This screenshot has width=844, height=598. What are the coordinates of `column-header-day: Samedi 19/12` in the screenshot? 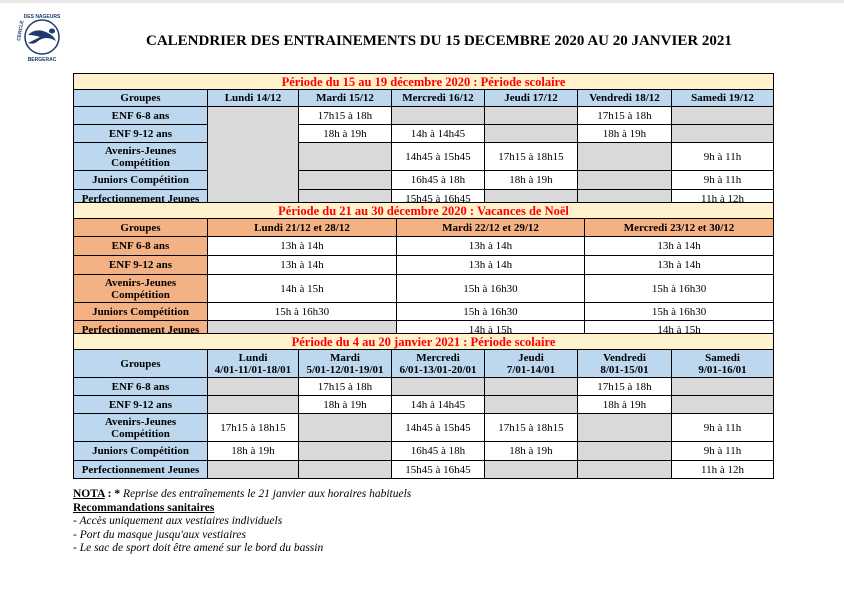 It's located at (722, 98).